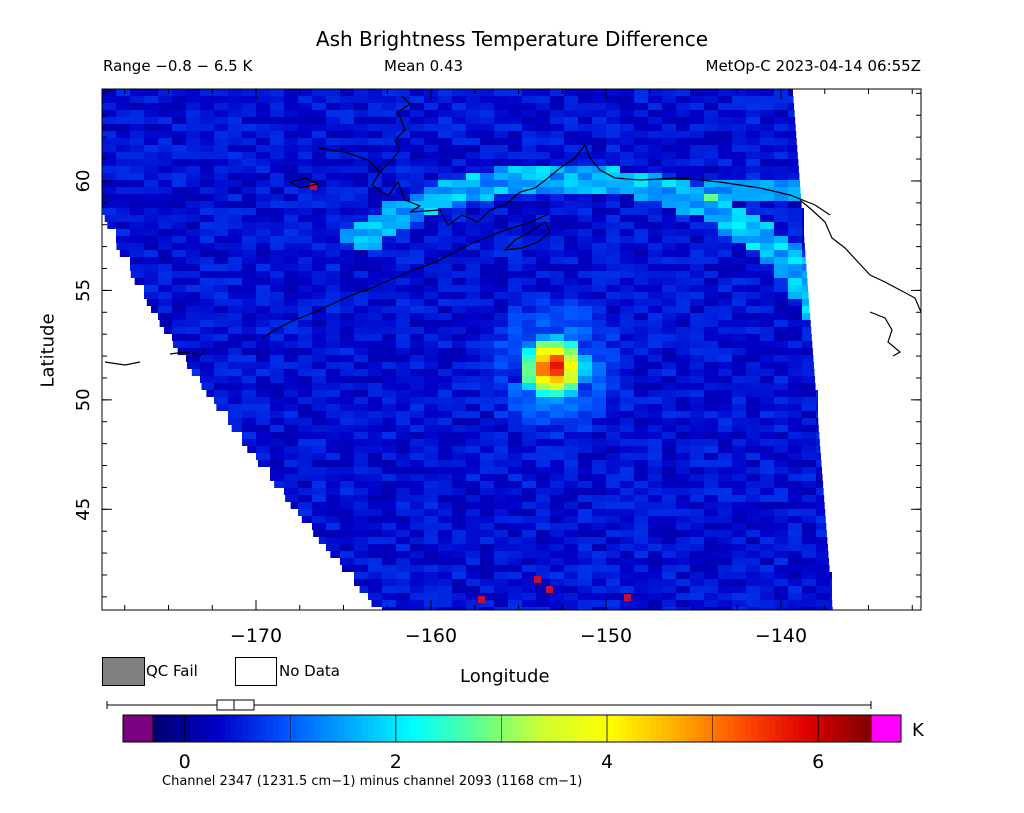 Image resolution: width=1024 pixels, height=813 pixels. Describe the element at coordinates (185, 762) in the screenshot. I see `colorbar-tick-label: 0` at that location.